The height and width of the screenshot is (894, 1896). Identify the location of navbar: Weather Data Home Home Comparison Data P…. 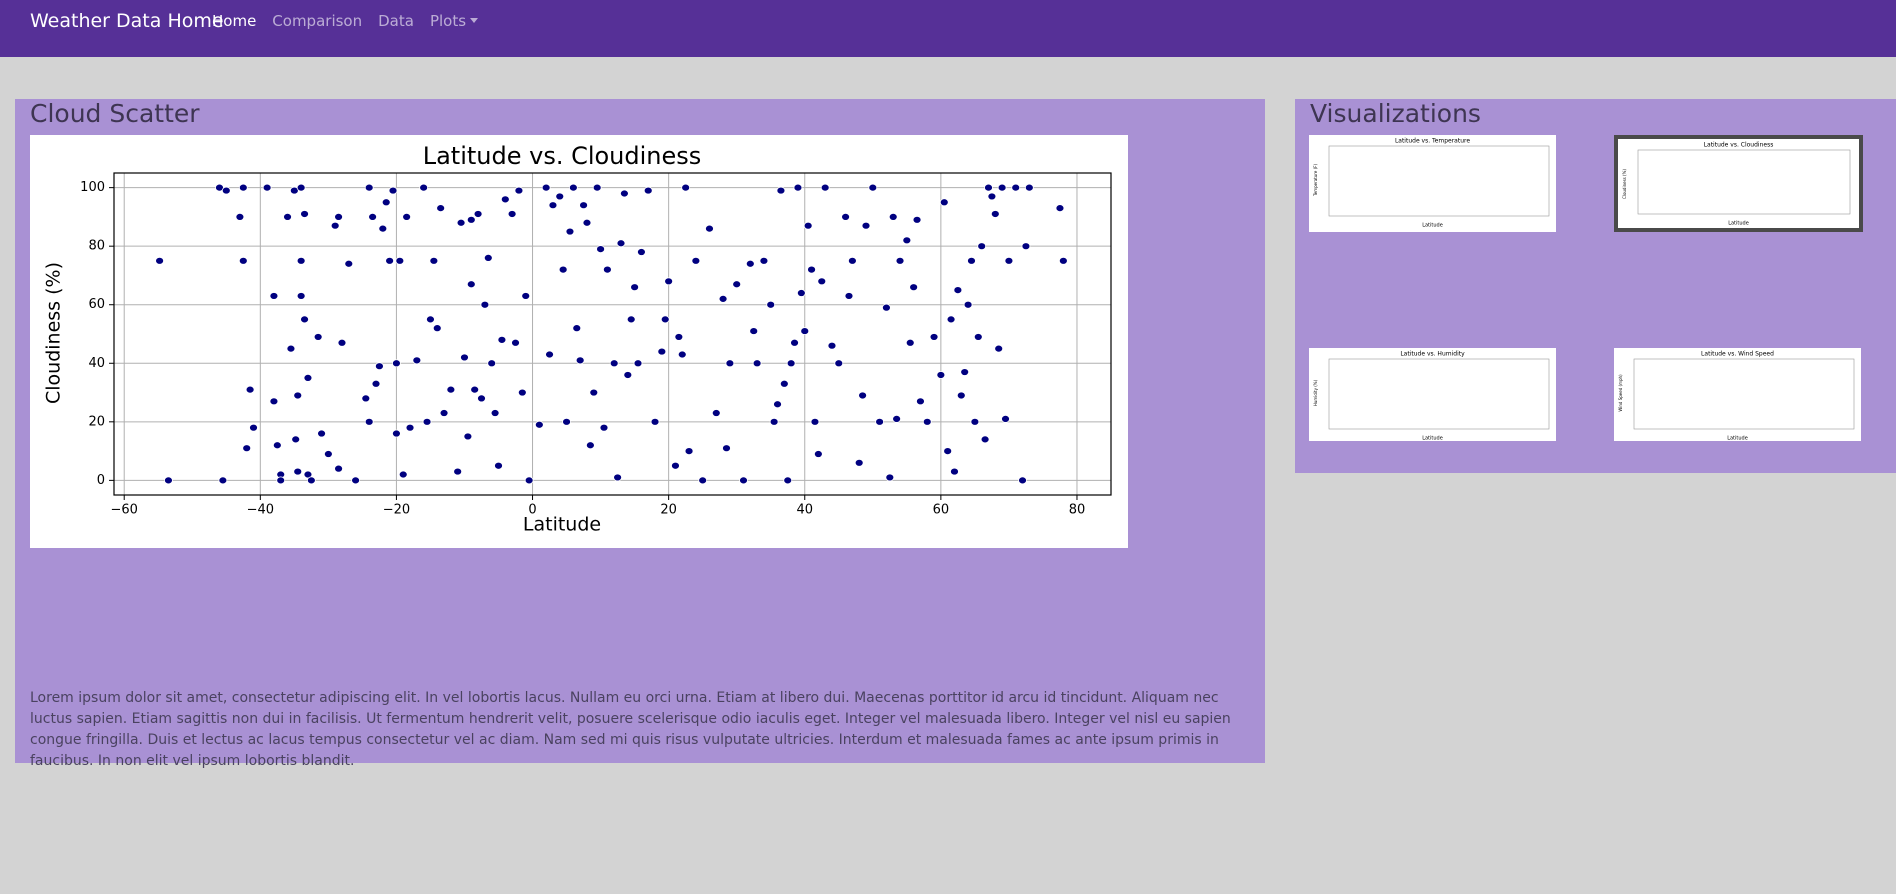
(948, 28).